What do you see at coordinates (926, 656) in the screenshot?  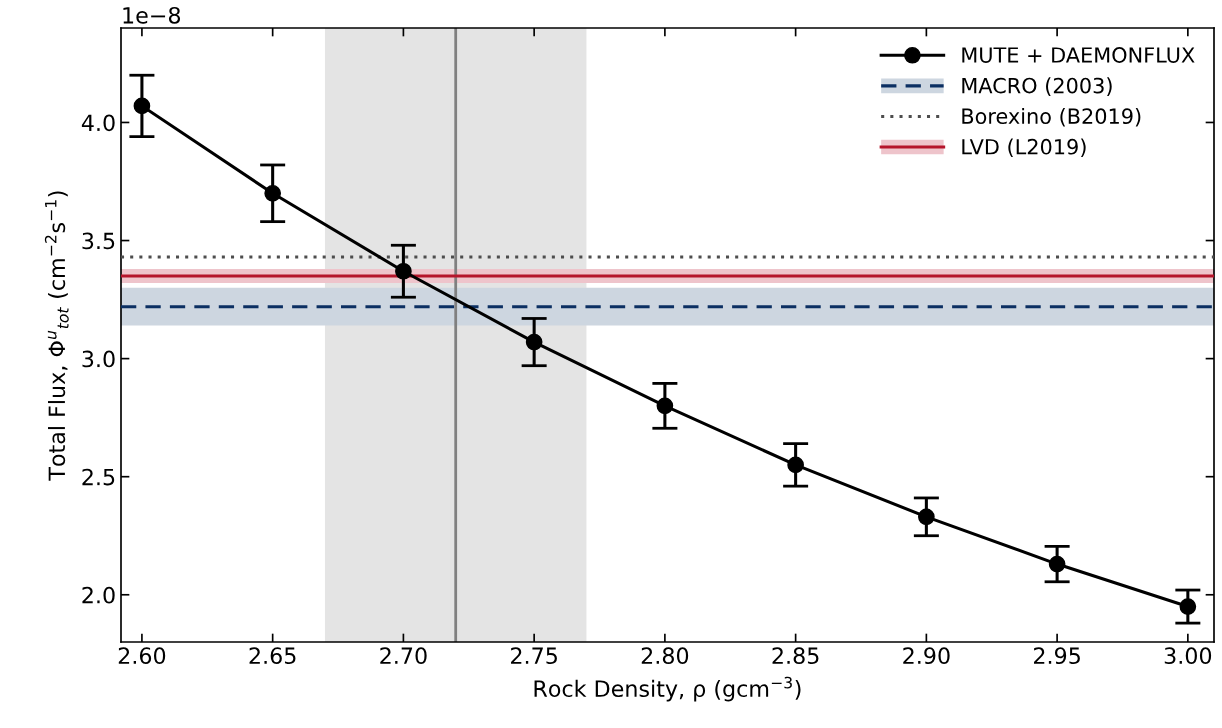 I see `x-tick-label: 2.90` at bounding box center [926, 656].